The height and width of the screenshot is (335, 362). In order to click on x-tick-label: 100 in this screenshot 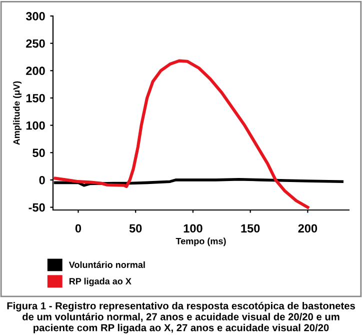, I will do `click(193, 228)`.